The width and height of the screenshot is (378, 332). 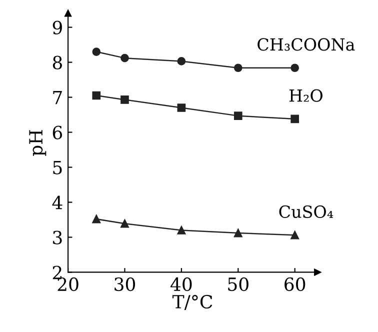 I want to click on y-tick-label: 5, so click(x=57, y=167).